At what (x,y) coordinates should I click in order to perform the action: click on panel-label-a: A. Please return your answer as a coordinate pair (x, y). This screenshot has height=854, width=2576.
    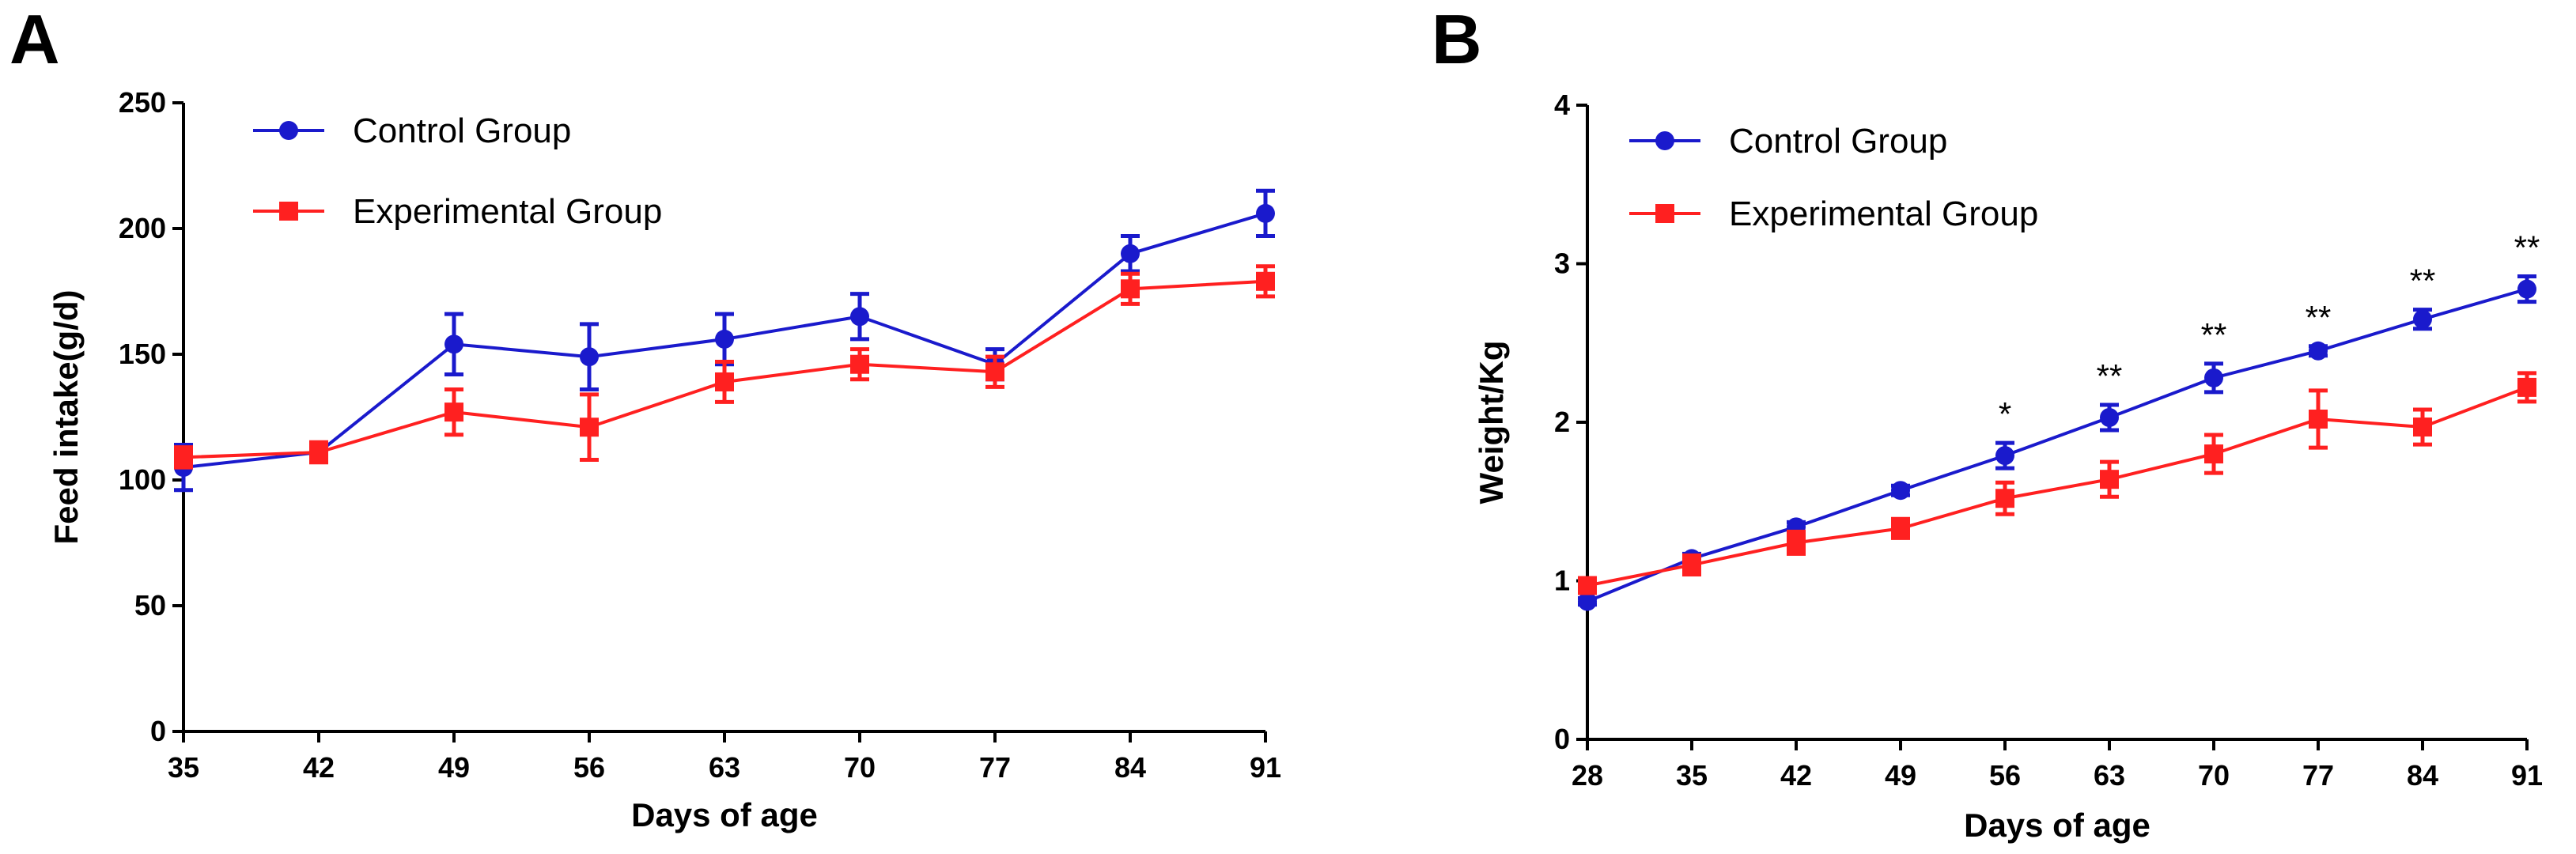
    Looking at the image, I should click on (34, 39).